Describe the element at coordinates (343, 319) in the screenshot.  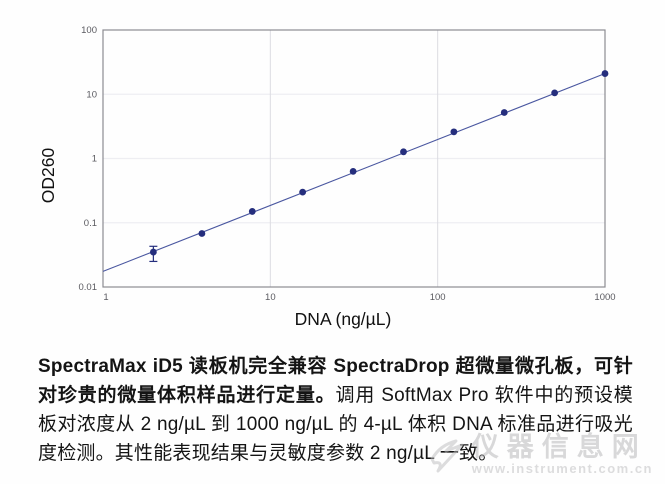
I see `x-axis-label: DNA (ng/µL)` at that location.